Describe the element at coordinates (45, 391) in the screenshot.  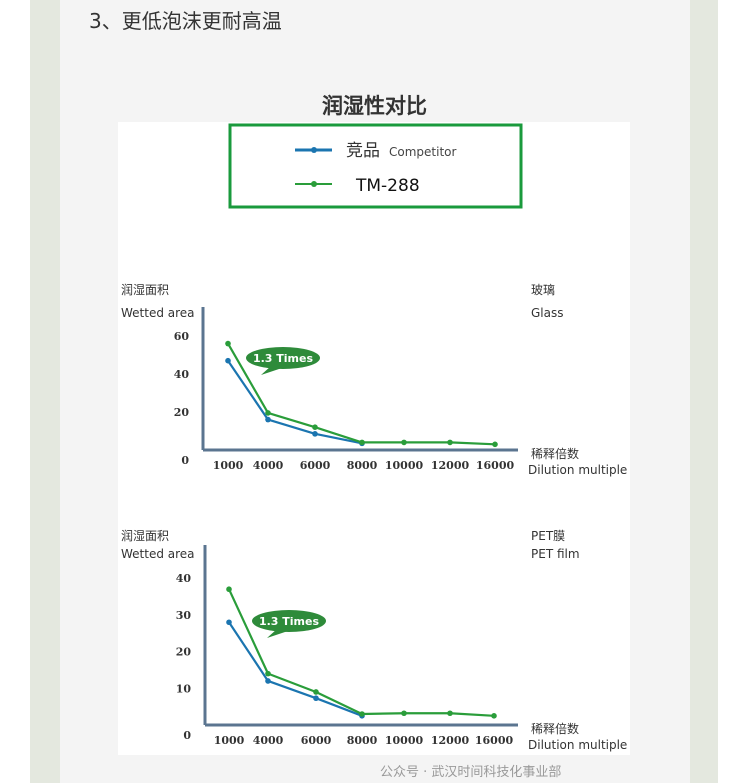
I see `page-background-left` at that location.